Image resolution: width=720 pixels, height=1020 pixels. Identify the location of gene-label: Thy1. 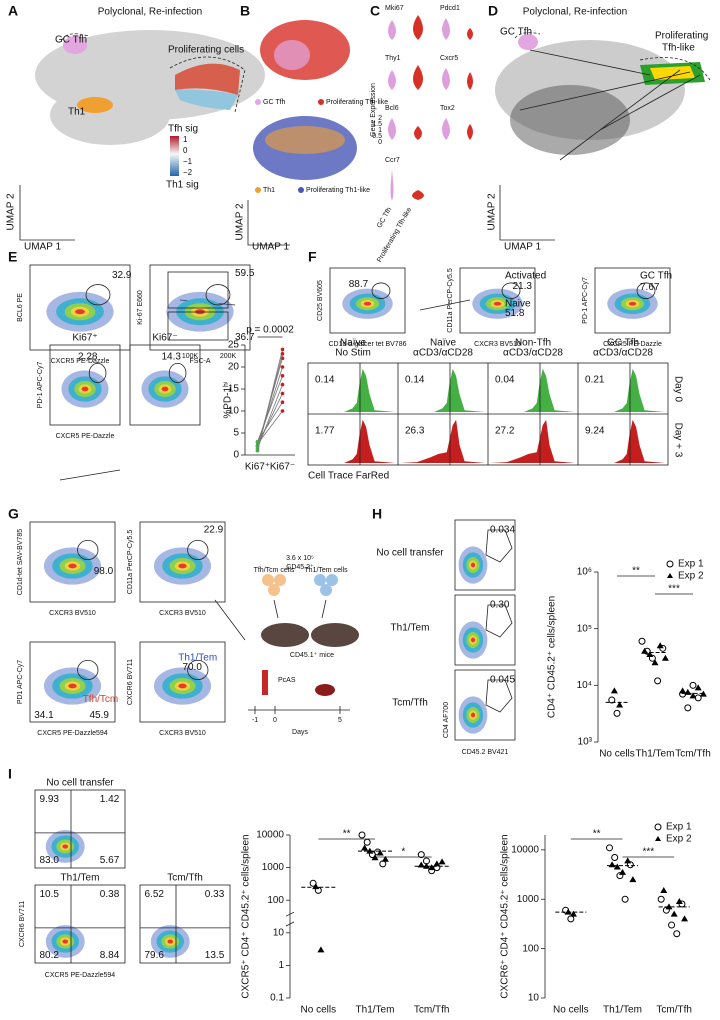
(393, 58).